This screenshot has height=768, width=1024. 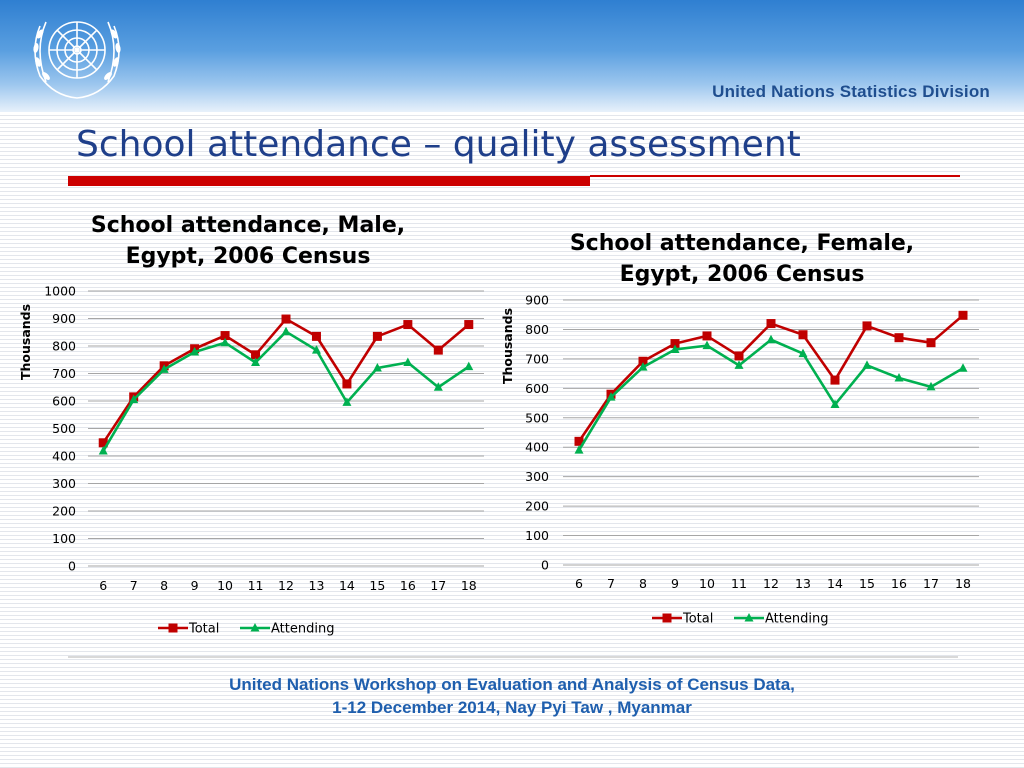 I want to click on x-tick-label: 12, so click(x=286, y=585).